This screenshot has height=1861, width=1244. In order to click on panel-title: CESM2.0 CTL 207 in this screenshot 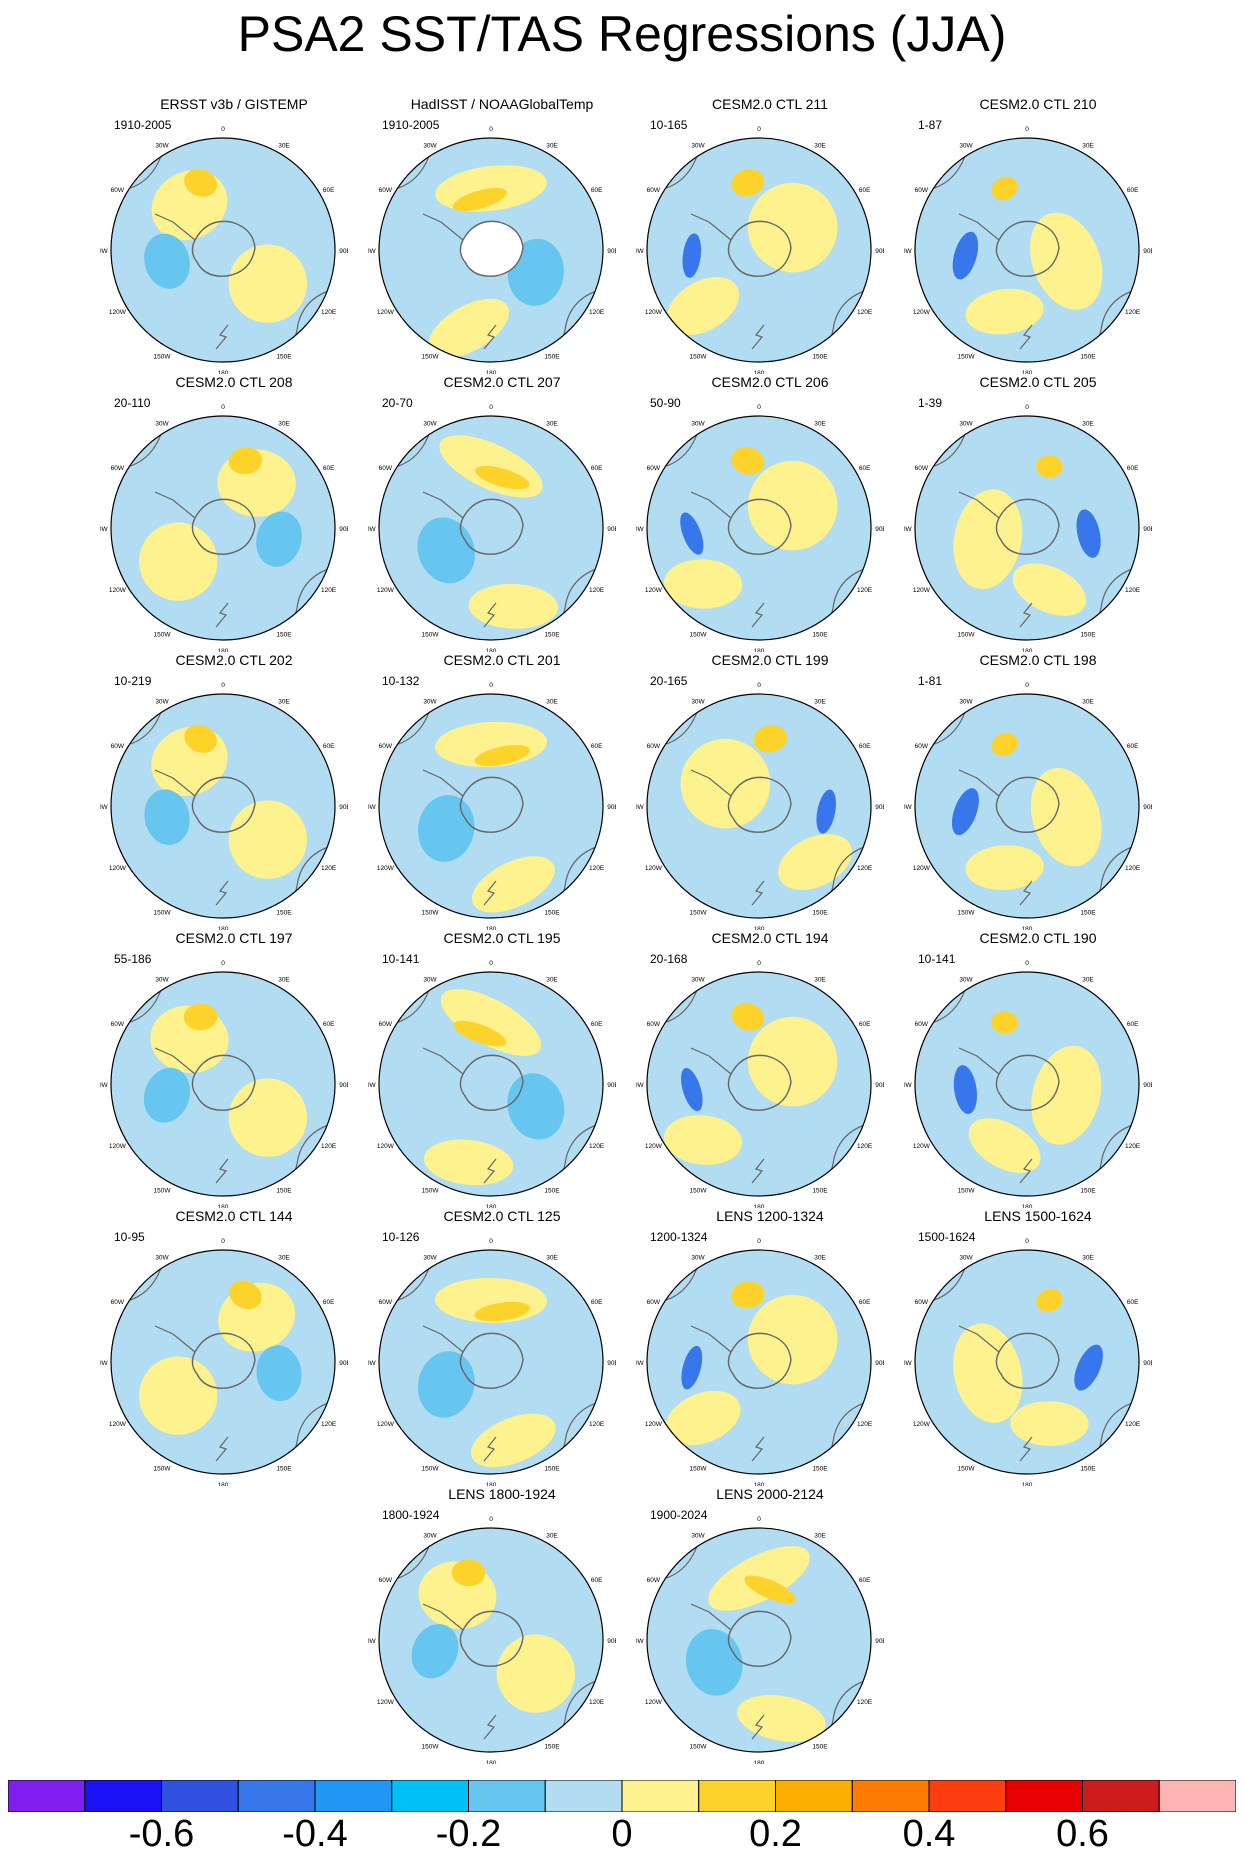, I will do `click(502, 382)`.